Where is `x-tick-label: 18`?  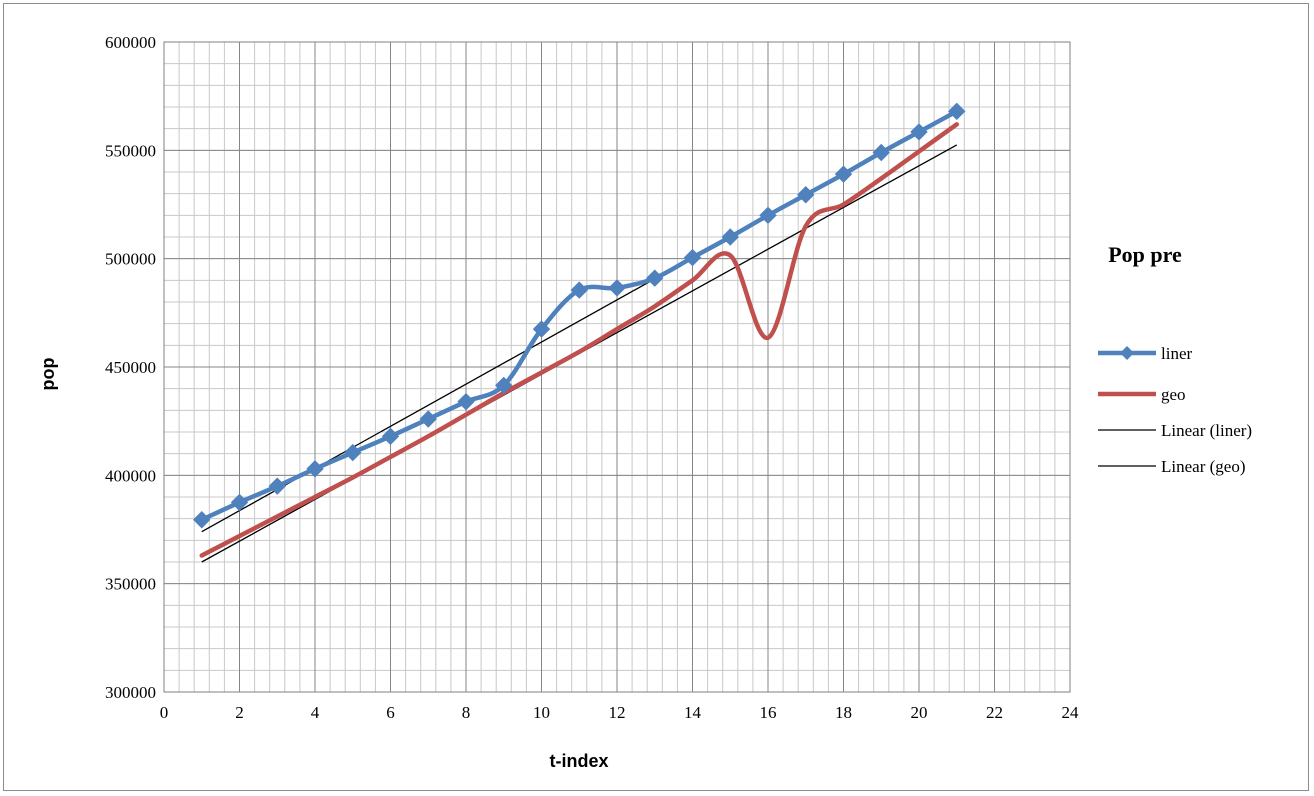 x-tick-label: 18 is located at coordinates (843, 712).